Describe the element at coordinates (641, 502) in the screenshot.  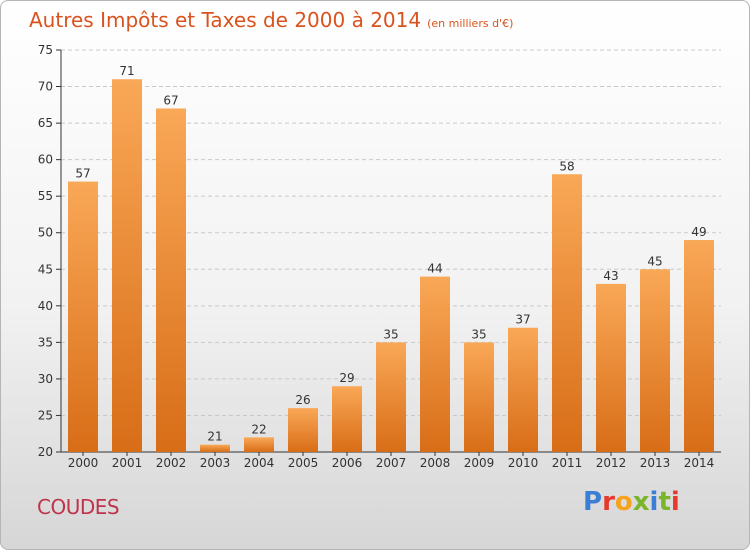
I see `brand-letter: x` at that location.